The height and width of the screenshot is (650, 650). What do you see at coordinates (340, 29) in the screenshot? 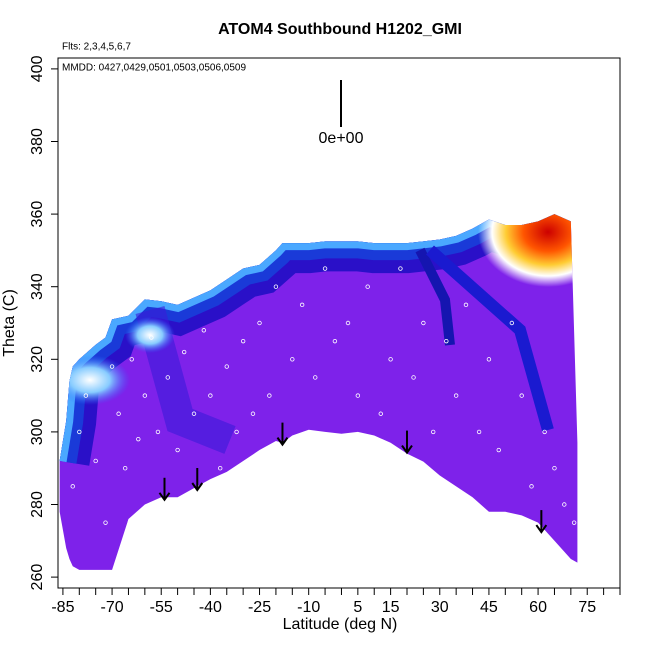
I see `chart-title: ATOM4 Southbound H1202_GMI` at bounding box center [340, 29].